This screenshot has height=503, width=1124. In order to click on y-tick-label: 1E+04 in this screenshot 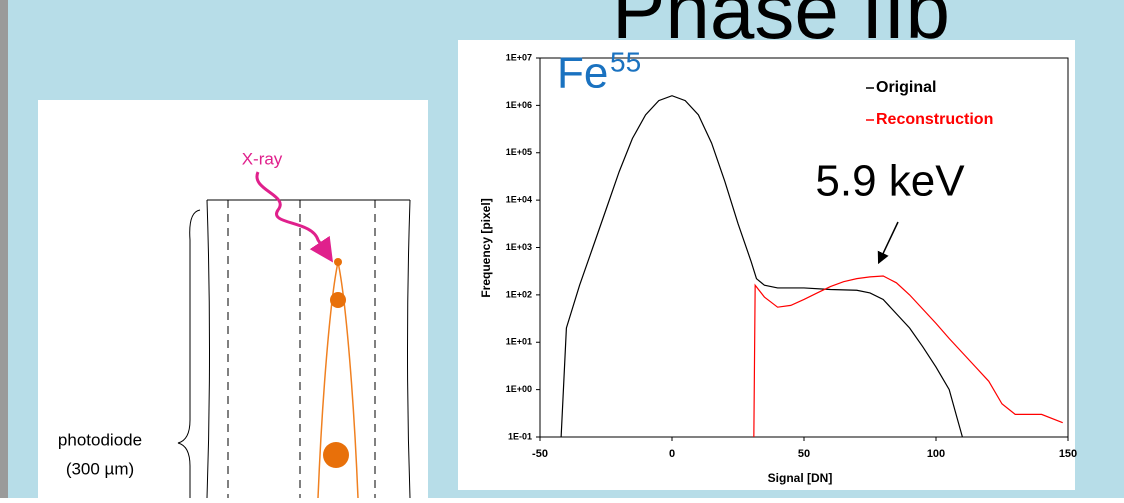, I will do `click(519, 200)`.